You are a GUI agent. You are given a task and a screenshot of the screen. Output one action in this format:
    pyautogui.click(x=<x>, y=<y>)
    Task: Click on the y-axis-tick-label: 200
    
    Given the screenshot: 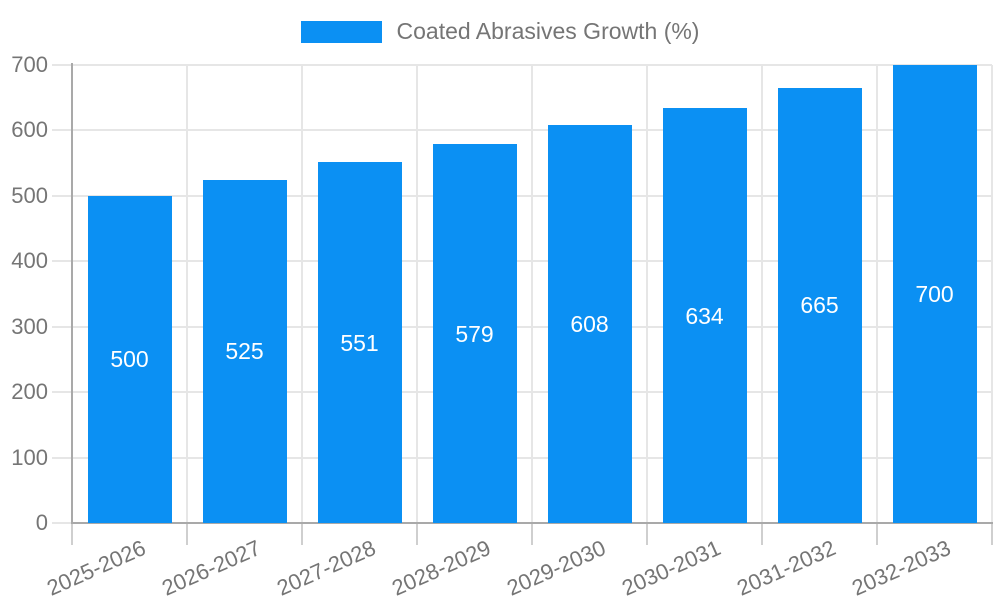 What is the action you would take?
    pyautogui.click(x=29, y=392)
    